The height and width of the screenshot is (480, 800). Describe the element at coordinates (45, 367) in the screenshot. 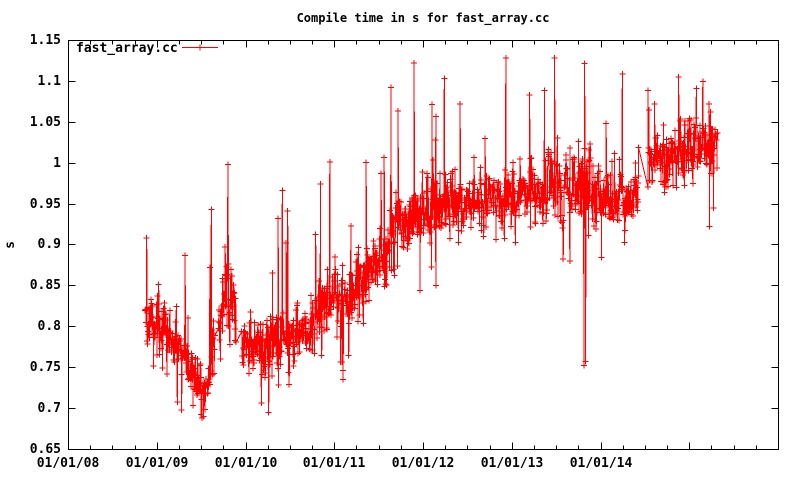

I see `y-tick-label: 0.75` at that location.